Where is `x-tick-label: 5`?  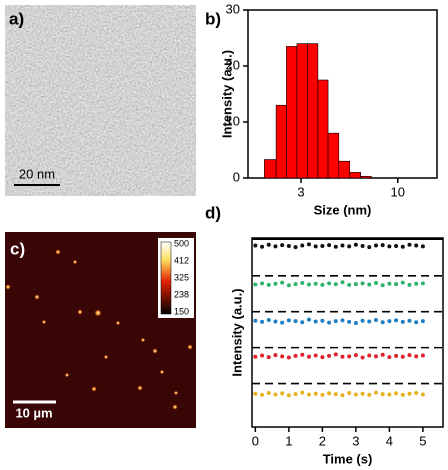
x-tick-label: 5 is located at coordinates (422, 440).